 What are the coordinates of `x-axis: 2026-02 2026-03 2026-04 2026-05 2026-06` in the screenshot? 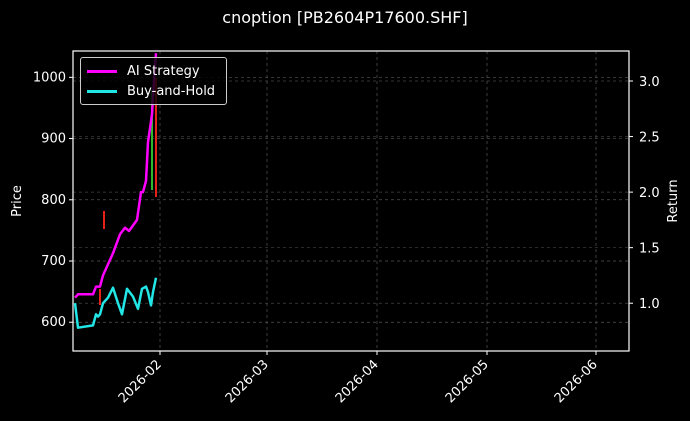 It's located at (358, 378).